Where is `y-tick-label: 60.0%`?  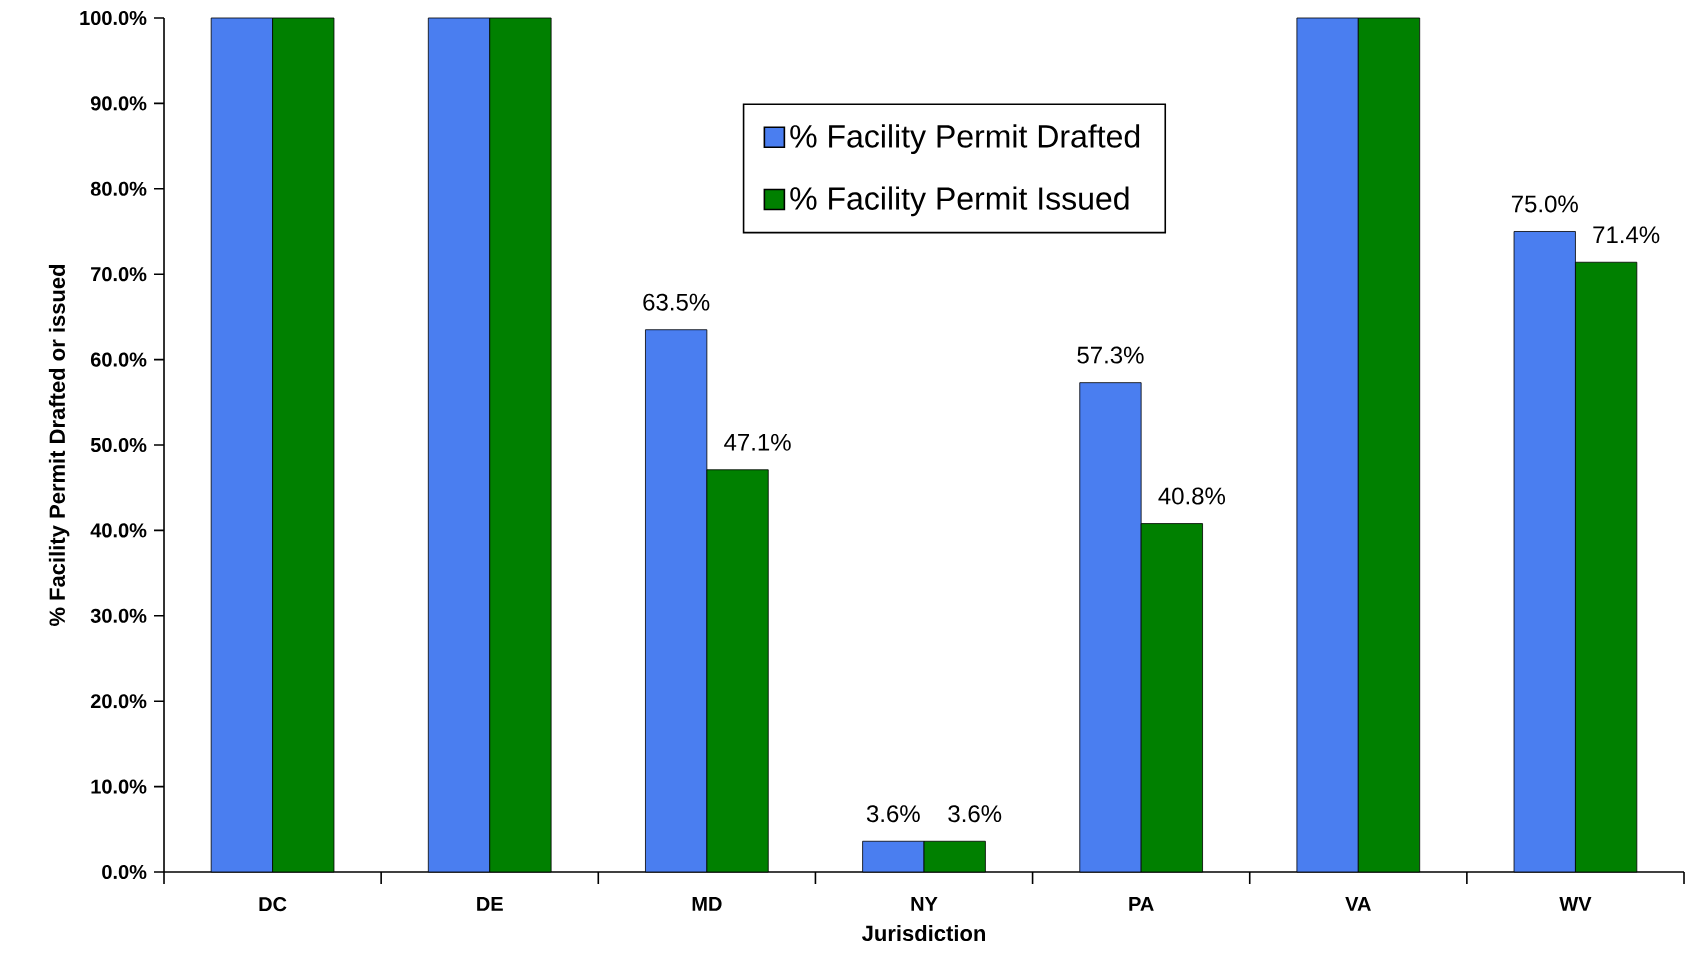 y-tick-label: 60.0% is located at coordinates (118, 359).